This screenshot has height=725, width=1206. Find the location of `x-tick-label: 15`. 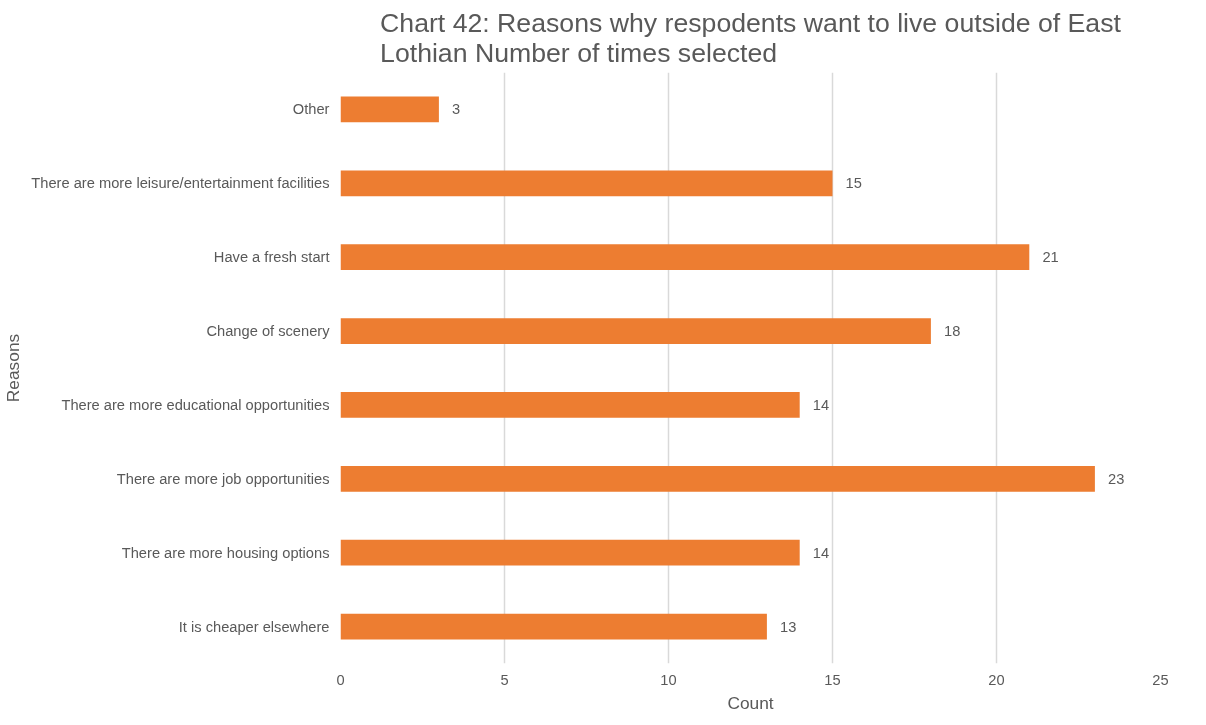

x-tick-label: 15 is located at coordinates (832, 679).